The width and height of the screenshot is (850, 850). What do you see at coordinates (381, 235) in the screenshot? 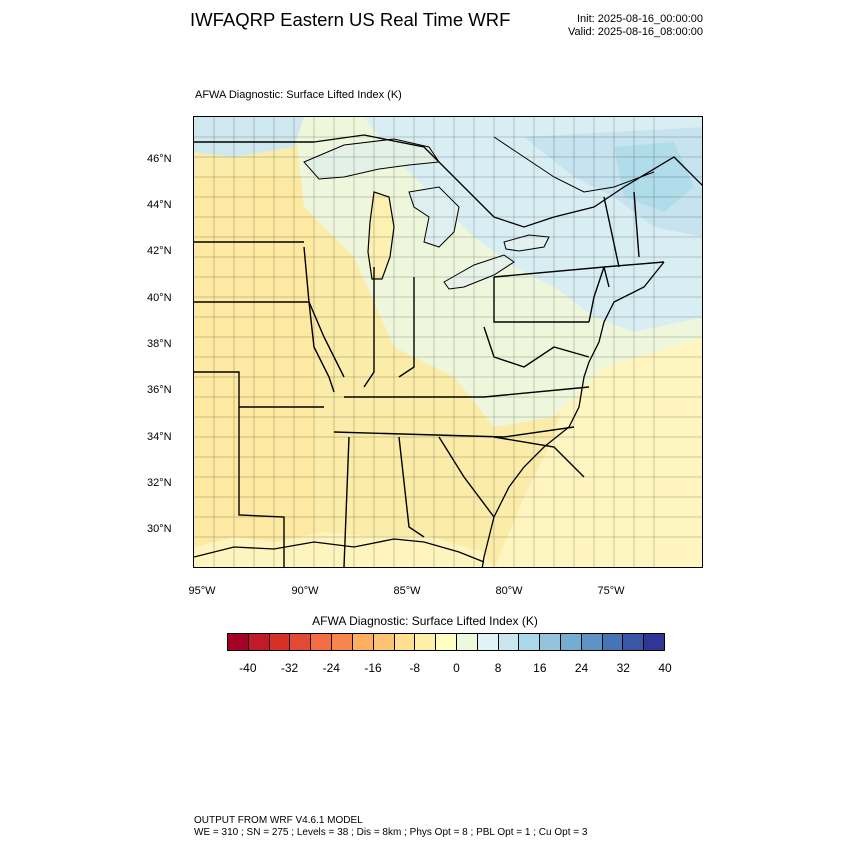
I see `lake-michigan` at bounding box center [381, 235].